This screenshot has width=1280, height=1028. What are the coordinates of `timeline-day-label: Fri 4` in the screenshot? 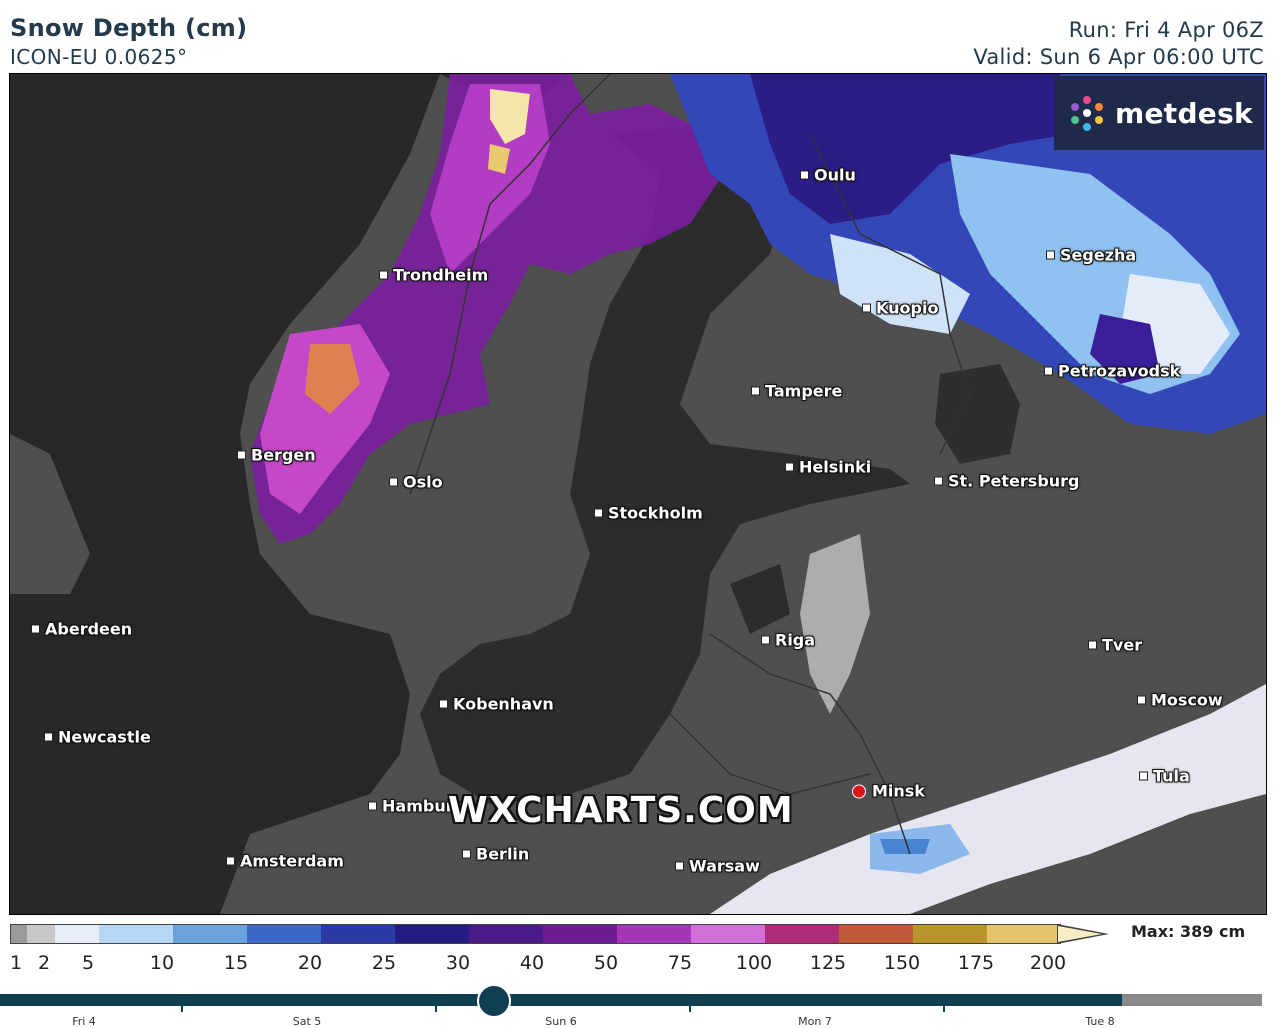 It's located at (84, 1021).